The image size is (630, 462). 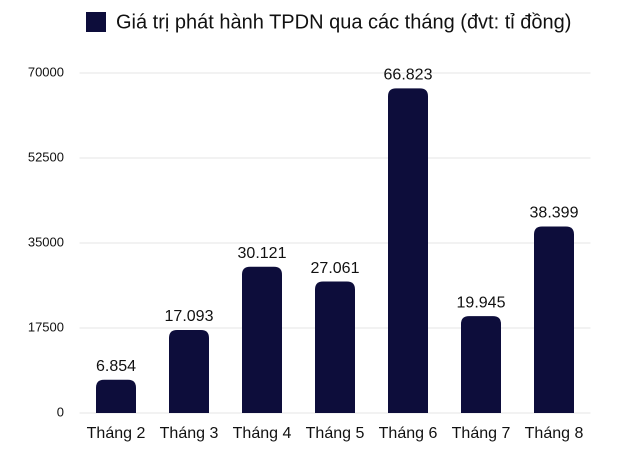 What do you see at coordinates (46, 326) in the screenshot?
I see `y-tick-label: 17500` at bounding box center [46, 326].